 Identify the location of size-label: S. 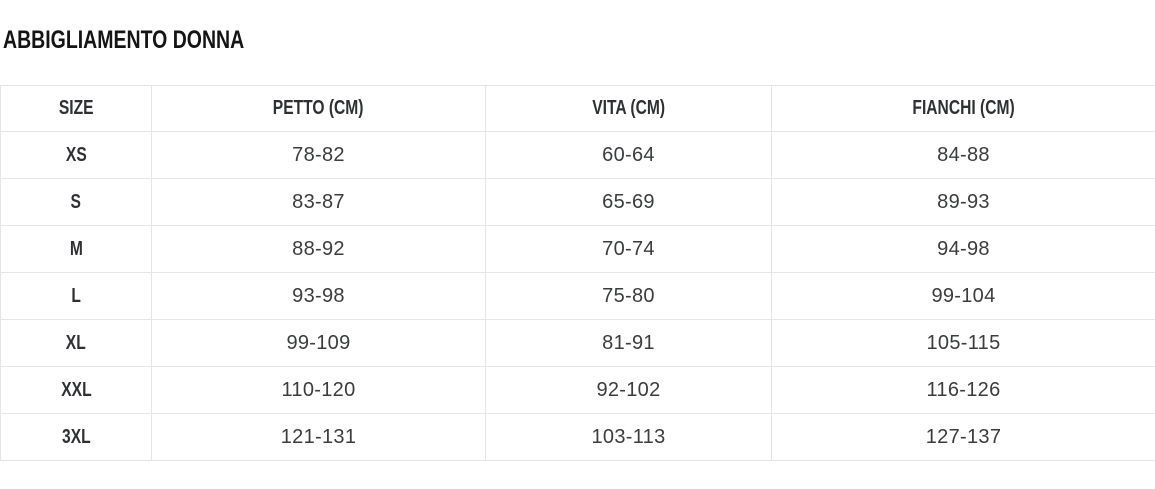
(76, 201).